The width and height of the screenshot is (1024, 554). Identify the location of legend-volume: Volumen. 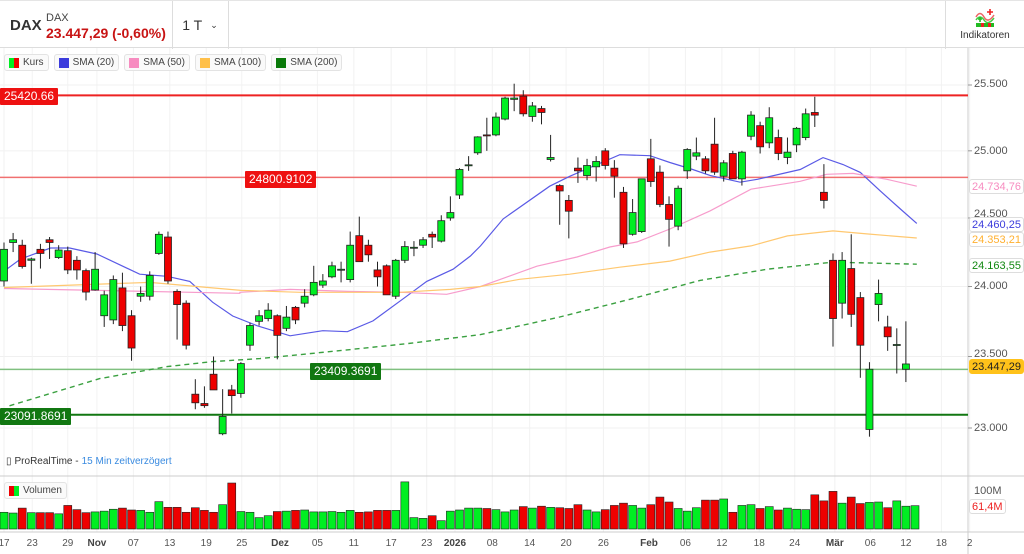
(35, 490).